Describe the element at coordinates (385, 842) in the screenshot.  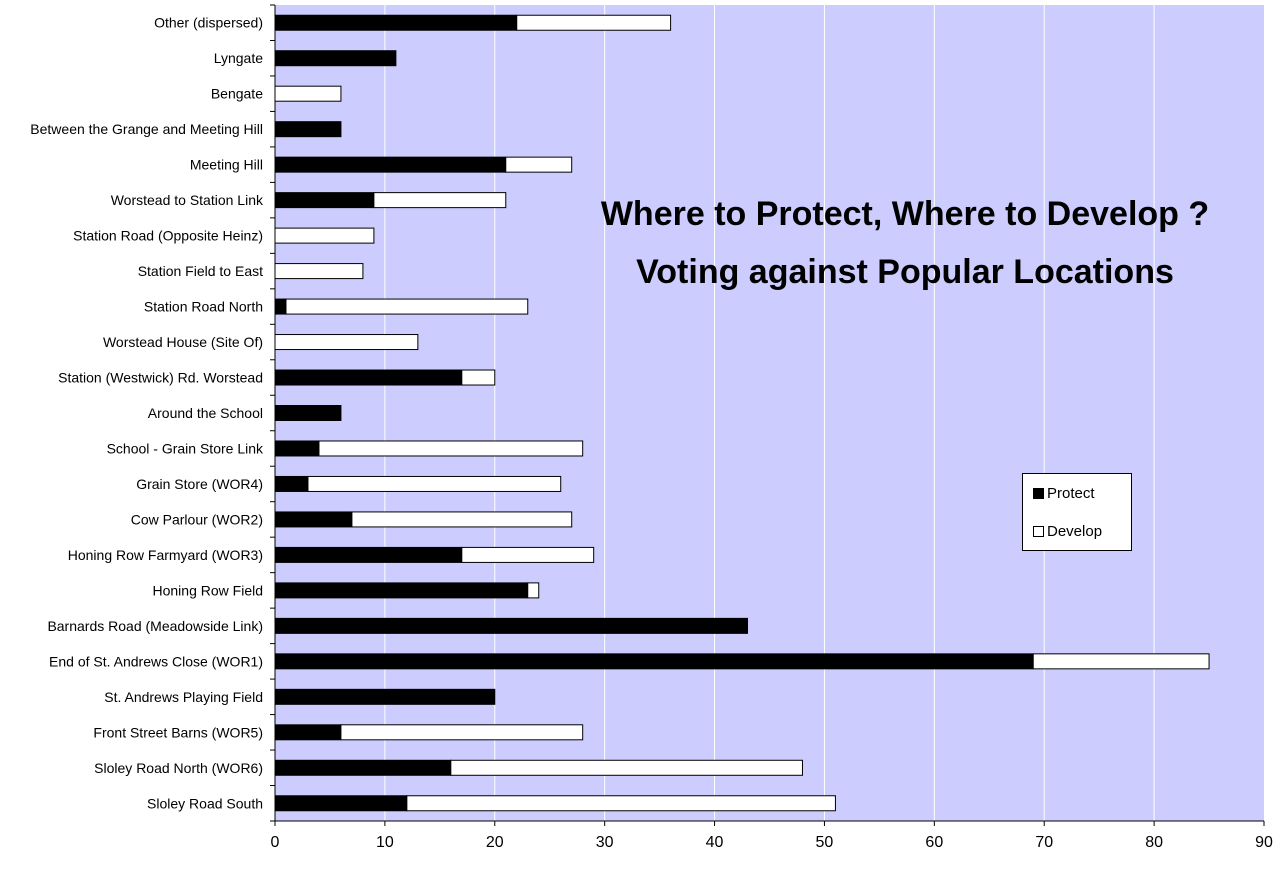
I see `x-tick-label-10: 10` at that location.